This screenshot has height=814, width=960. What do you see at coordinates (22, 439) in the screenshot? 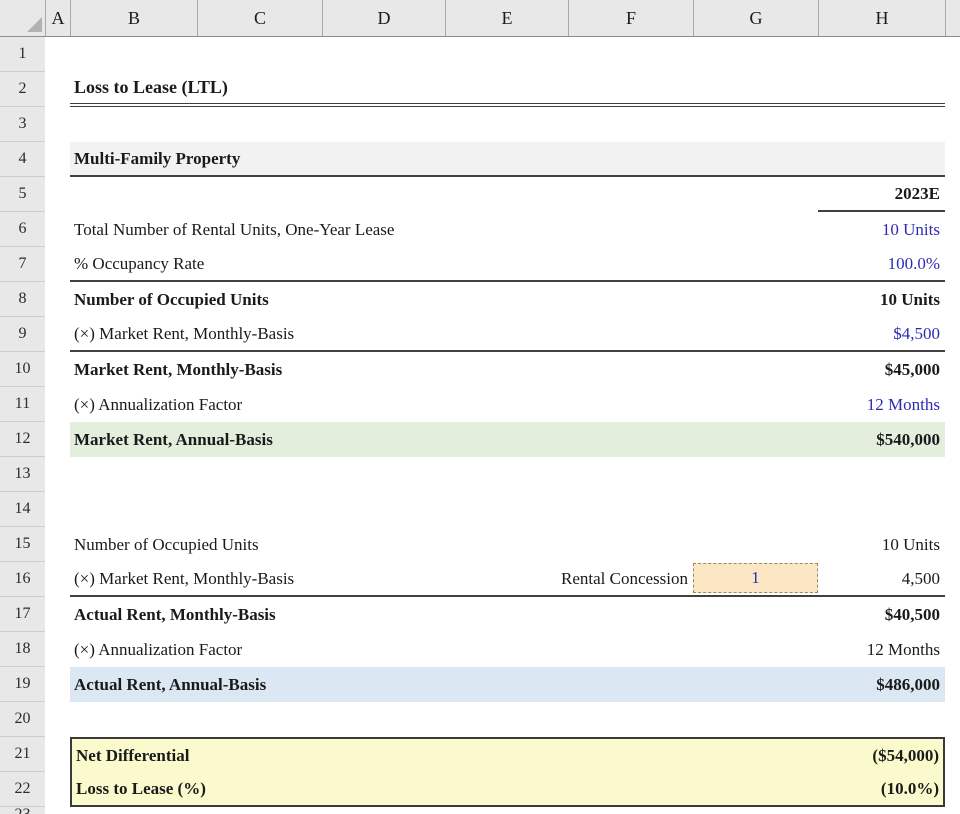
I see `row-header-12: 12` at bounding box center [22, 439].